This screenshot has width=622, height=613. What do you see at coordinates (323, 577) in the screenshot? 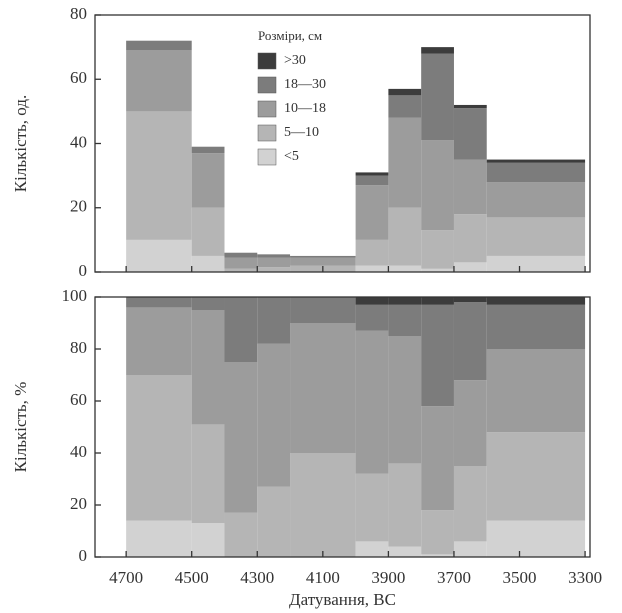
I see `x-tick-label: 4100` at bounding box center [323, 577].